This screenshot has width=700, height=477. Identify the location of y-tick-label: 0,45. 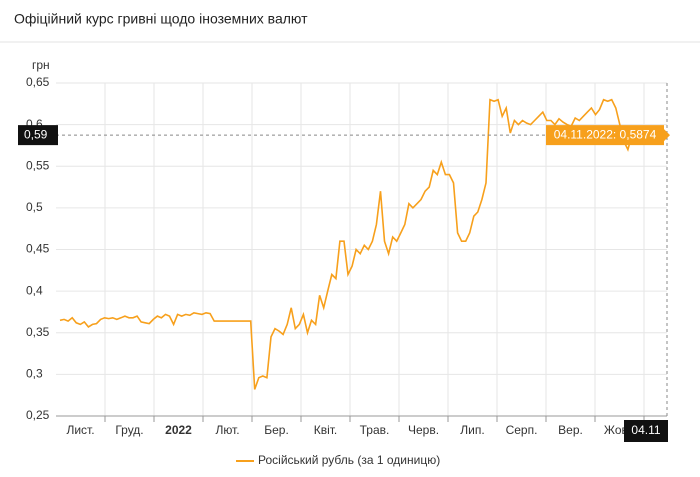
(38, 249).